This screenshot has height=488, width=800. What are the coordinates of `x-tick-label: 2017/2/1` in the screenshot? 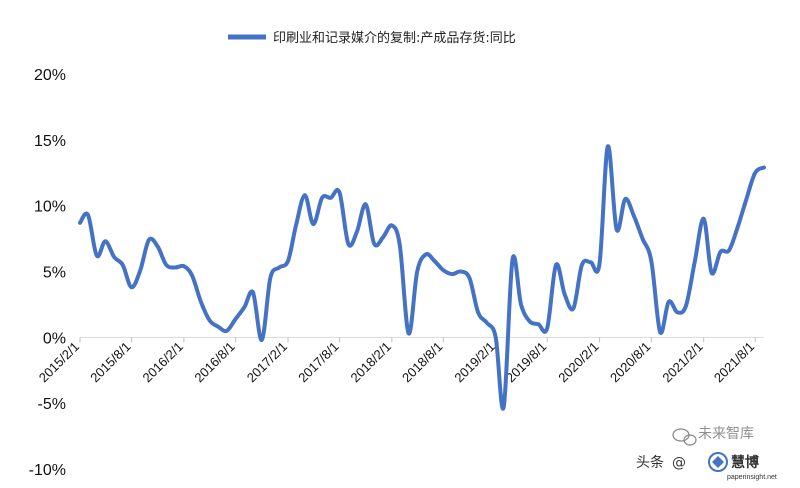 It's located at (267, 362).